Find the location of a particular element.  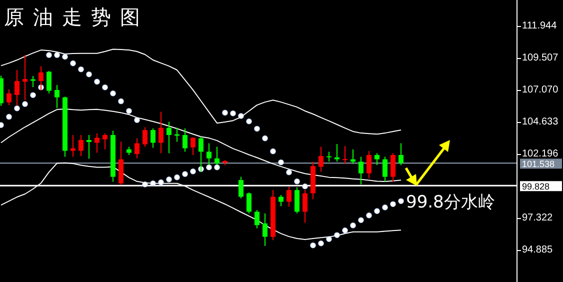

ref-line-label: 99.828 is located at coordinates (536, 186).